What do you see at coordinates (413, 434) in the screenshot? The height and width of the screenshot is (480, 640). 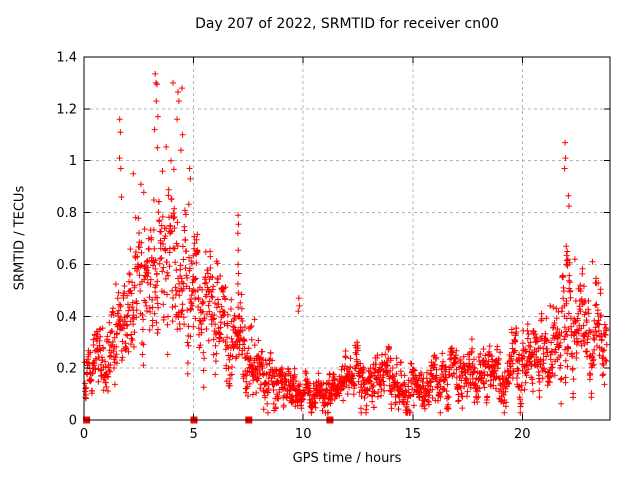 I see `x-tick-label: 15` at bounding box center [413, 434].